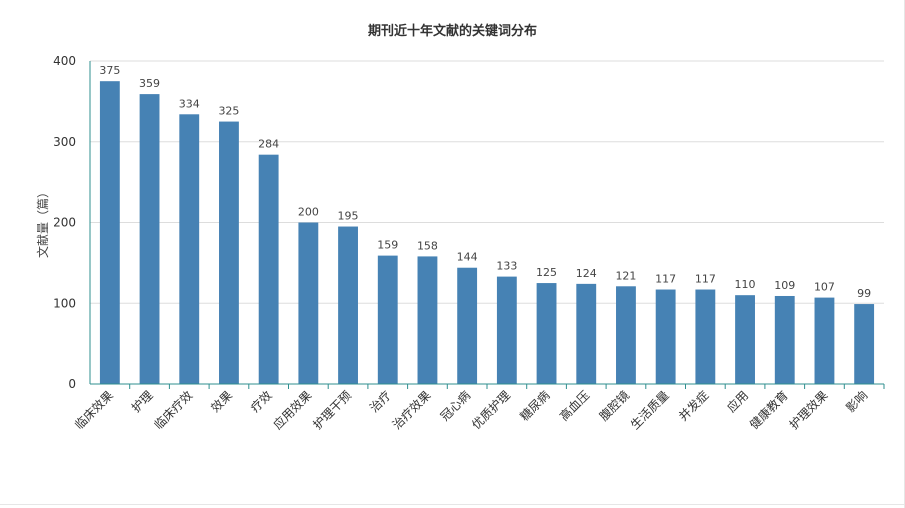 The width and height of the screenshot is (905, 508). I want to click on data-label: 121, so click(625, 275).